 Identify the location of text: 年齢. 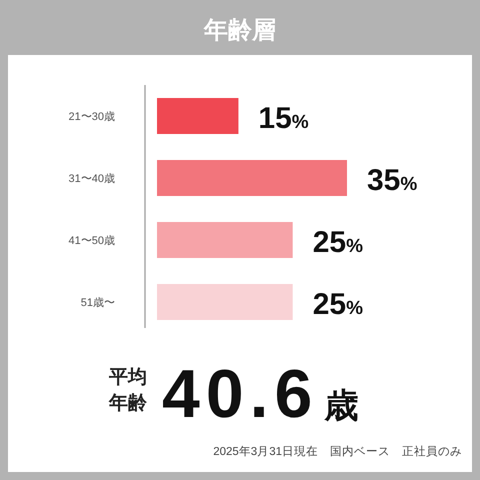
(128, 403).